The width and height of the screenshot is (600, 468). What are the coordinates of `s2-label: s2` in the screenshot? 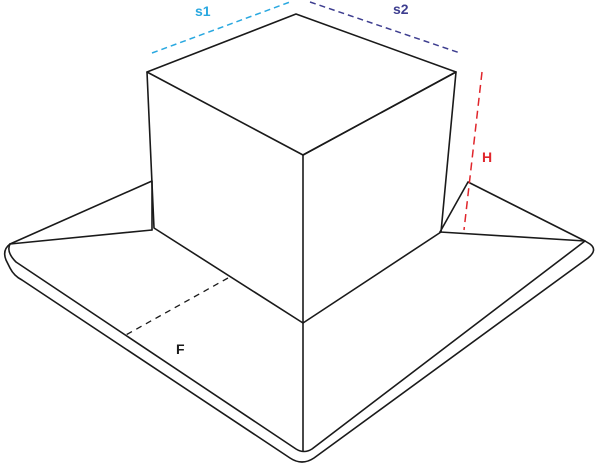 It's located at (401, 9).